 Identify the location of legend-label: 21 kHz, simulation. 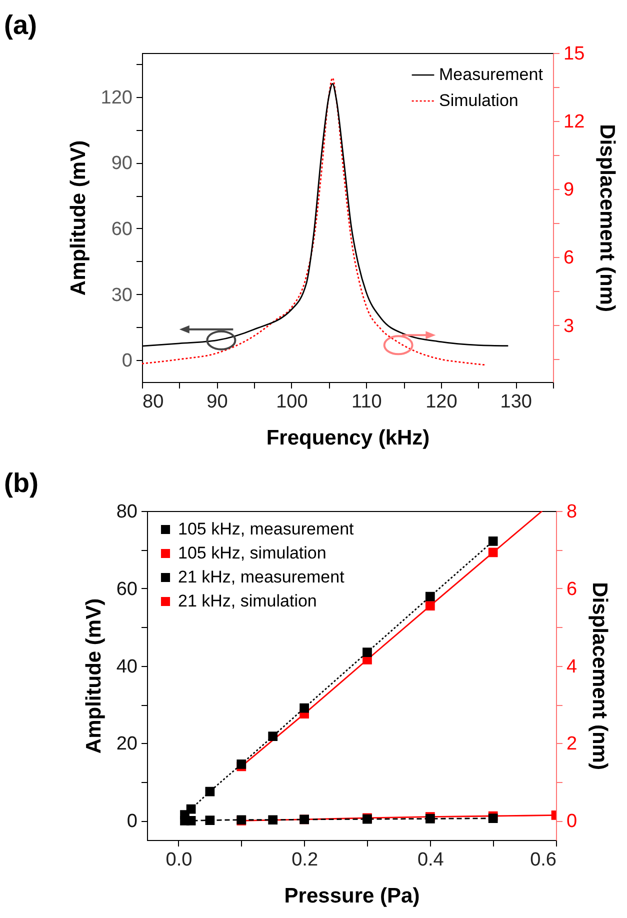
(247, 601).